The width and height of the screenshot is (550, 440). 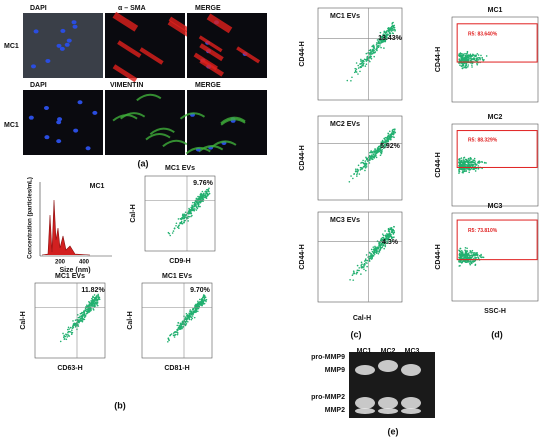 I want to click on band-label: MMP2, so click(x=335, y=410).